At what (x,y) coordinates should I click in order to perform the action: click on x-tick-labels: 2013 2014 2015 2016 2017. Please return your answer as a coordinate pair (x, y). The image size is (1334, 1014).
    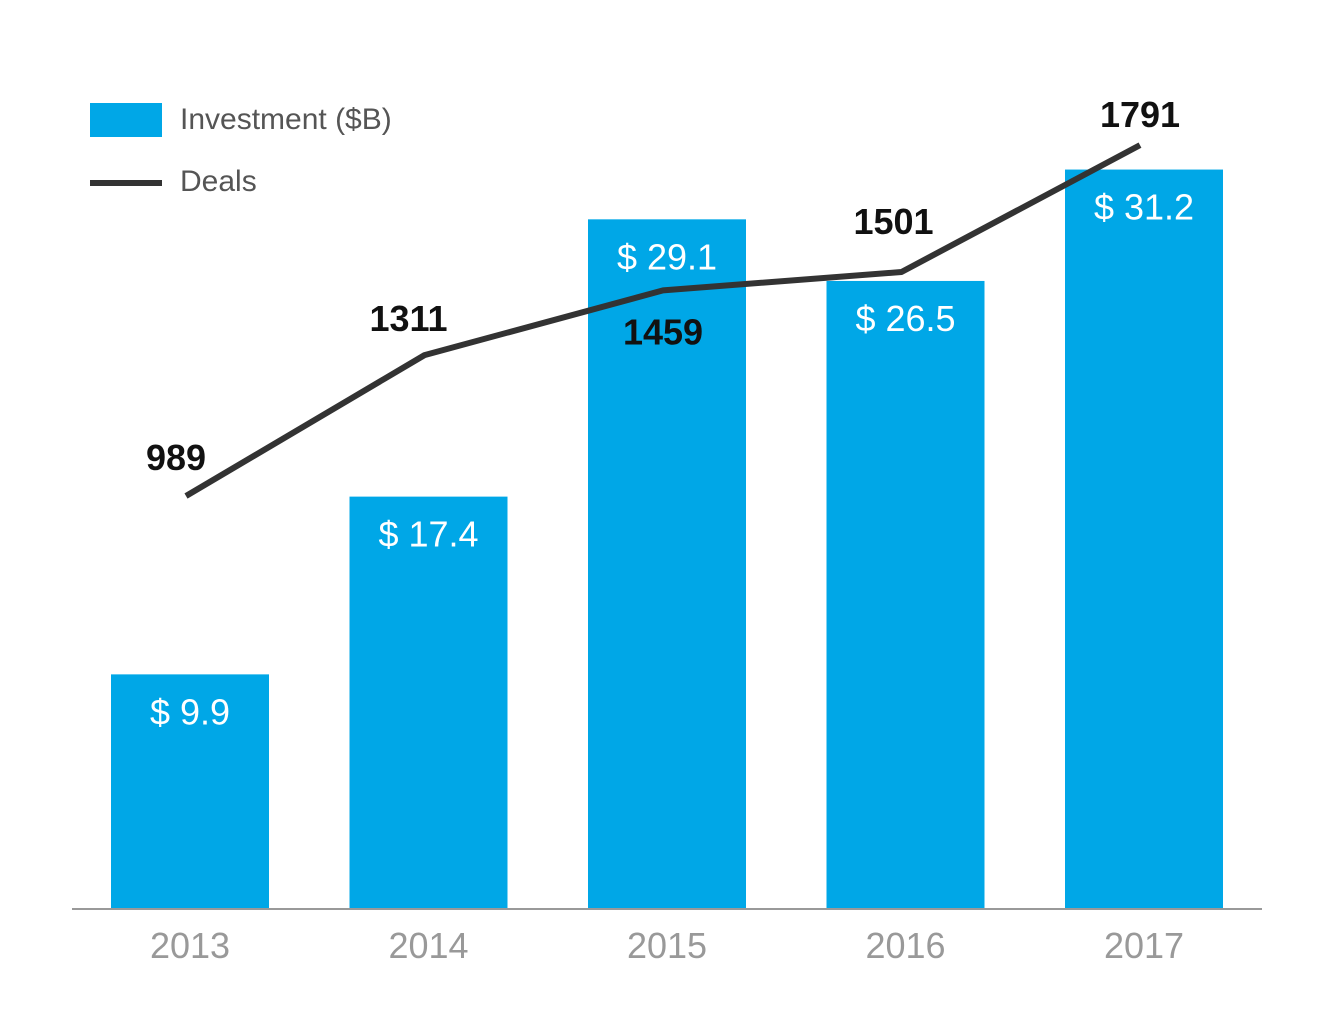
    Looking at the image, I should click on (667, 945).